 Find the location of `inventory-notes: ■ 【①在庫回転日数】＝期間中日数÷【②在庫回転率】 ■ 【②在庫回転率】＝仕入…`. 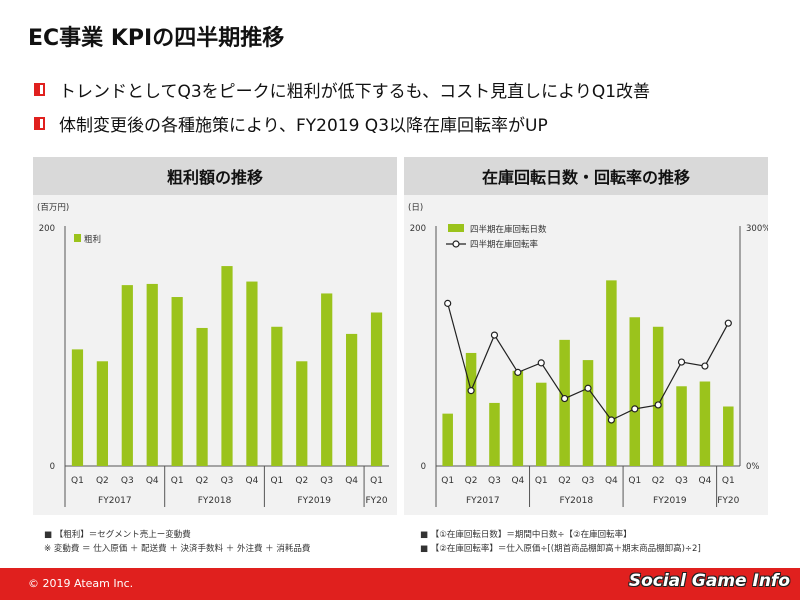

inventory-notes: ■ 【①在庫回転日数】＝期間中日数÷【②在庫回転率】 ■ 【②在庫回転率】＝仕入… is located at coordinates (560, 542).